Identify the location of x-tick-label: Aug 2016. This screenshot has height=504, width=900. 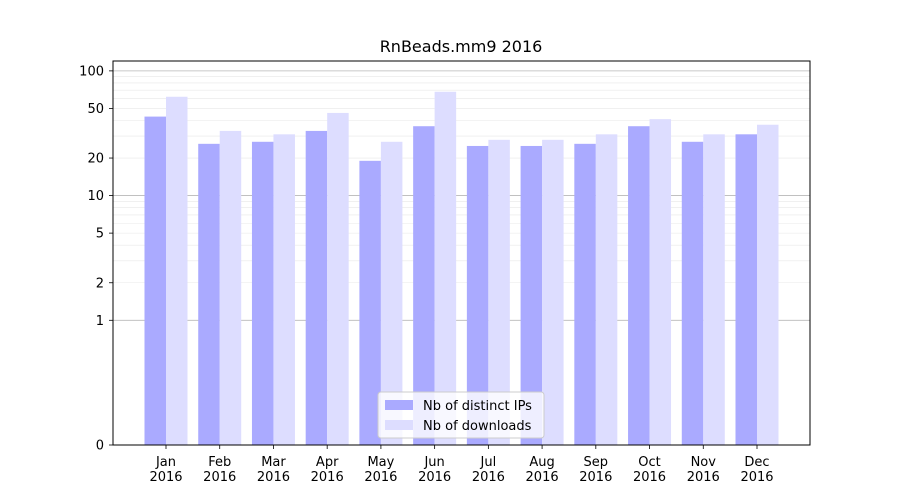
(542, 470).